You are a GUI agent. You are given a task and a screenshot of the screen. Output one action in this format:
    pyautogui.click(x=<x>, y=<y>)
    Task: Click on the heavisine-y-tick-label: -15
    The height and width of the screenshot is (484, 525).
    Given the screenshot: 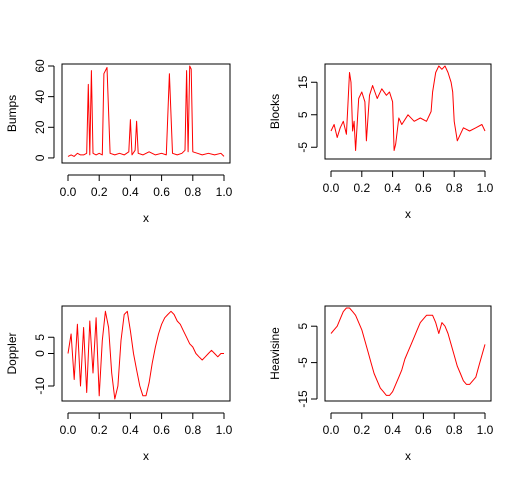 What is the action you would take?
    pyautogui.click(x=303, y=399)
    